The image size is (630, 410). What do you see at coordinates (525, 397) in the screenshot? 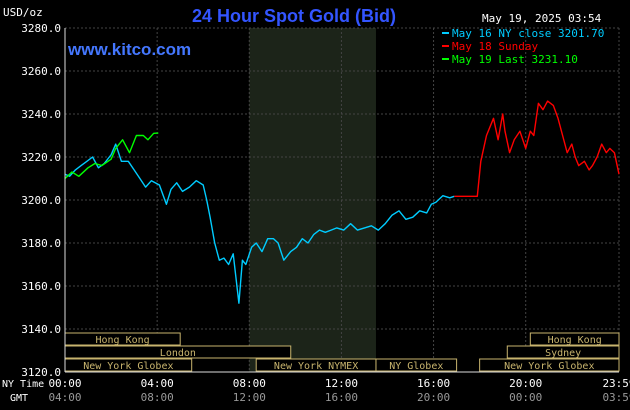
I see `x-tick-label-gmt: 00:00` at bounding box center [525, 397].